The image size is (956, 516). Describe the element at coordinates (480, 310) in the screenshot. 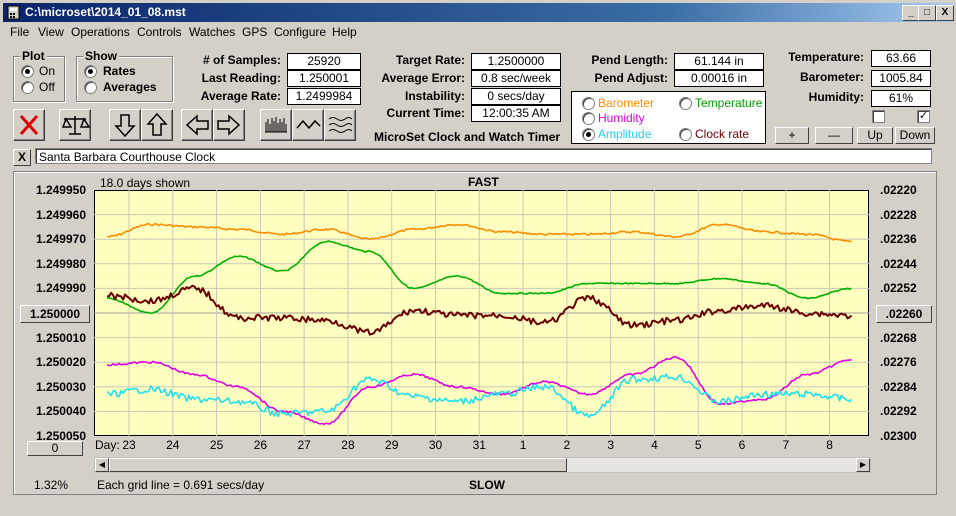

I see `series-line-clock-rate` at that location.